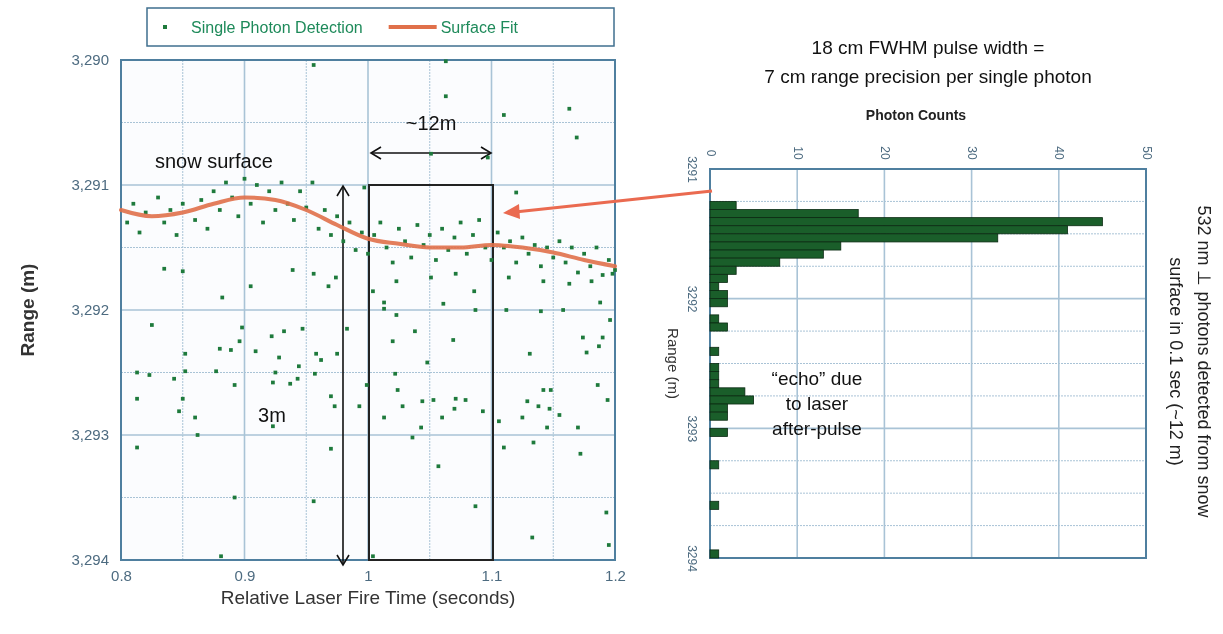  Describe the element at coordinates (615, 575) in the screenshot. I see `x-tick-label: 1.2` at that location.